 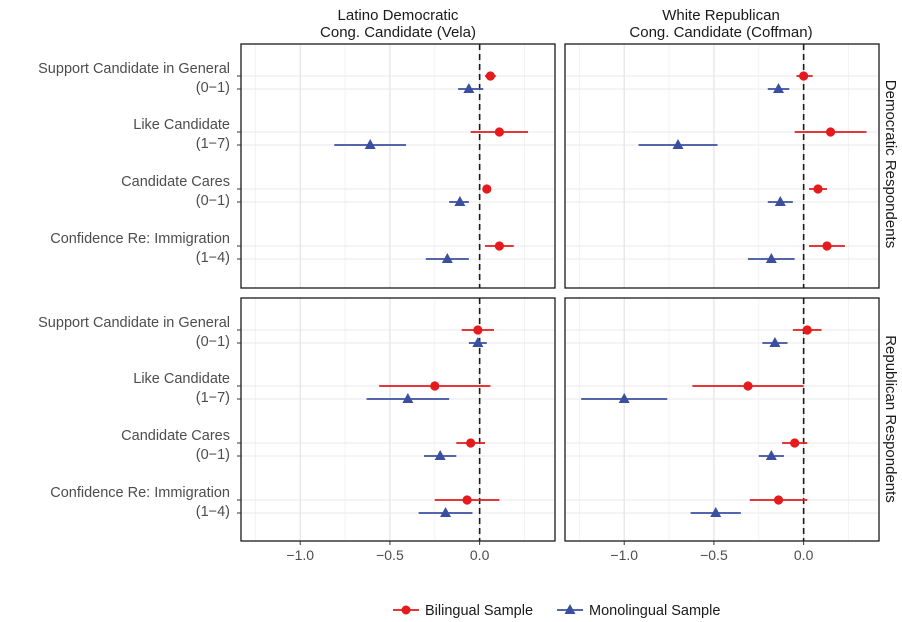 What do you see at coordinates (890, 164) in the screenshot?
I see `strip-label-democratic: Democratic Respondents` at bounding box center [890, 164].